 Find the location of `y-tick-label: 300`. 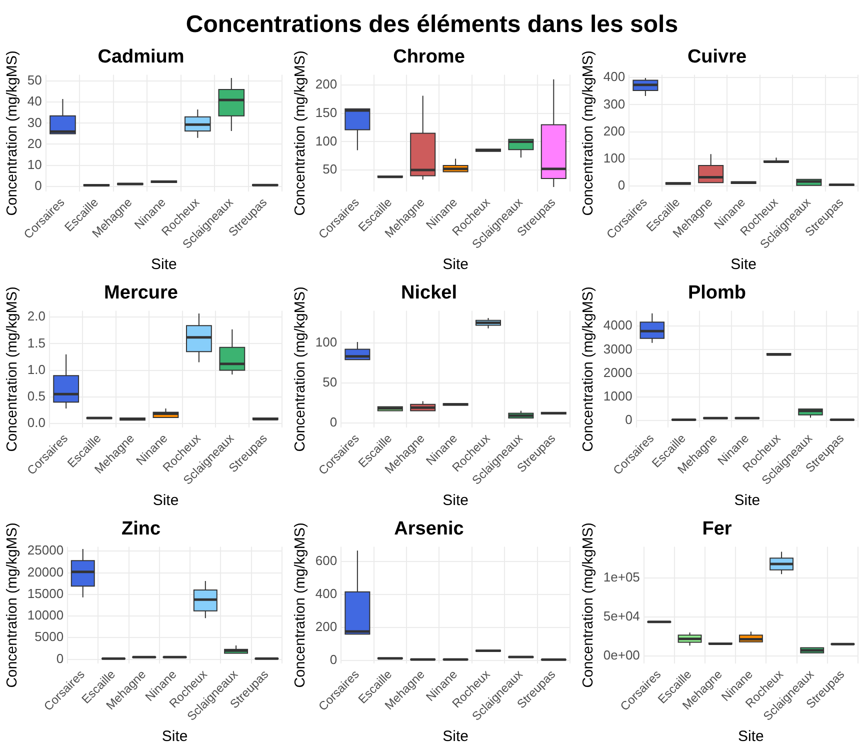

y-tick-label: 300 is located at coordinates (614, 104).